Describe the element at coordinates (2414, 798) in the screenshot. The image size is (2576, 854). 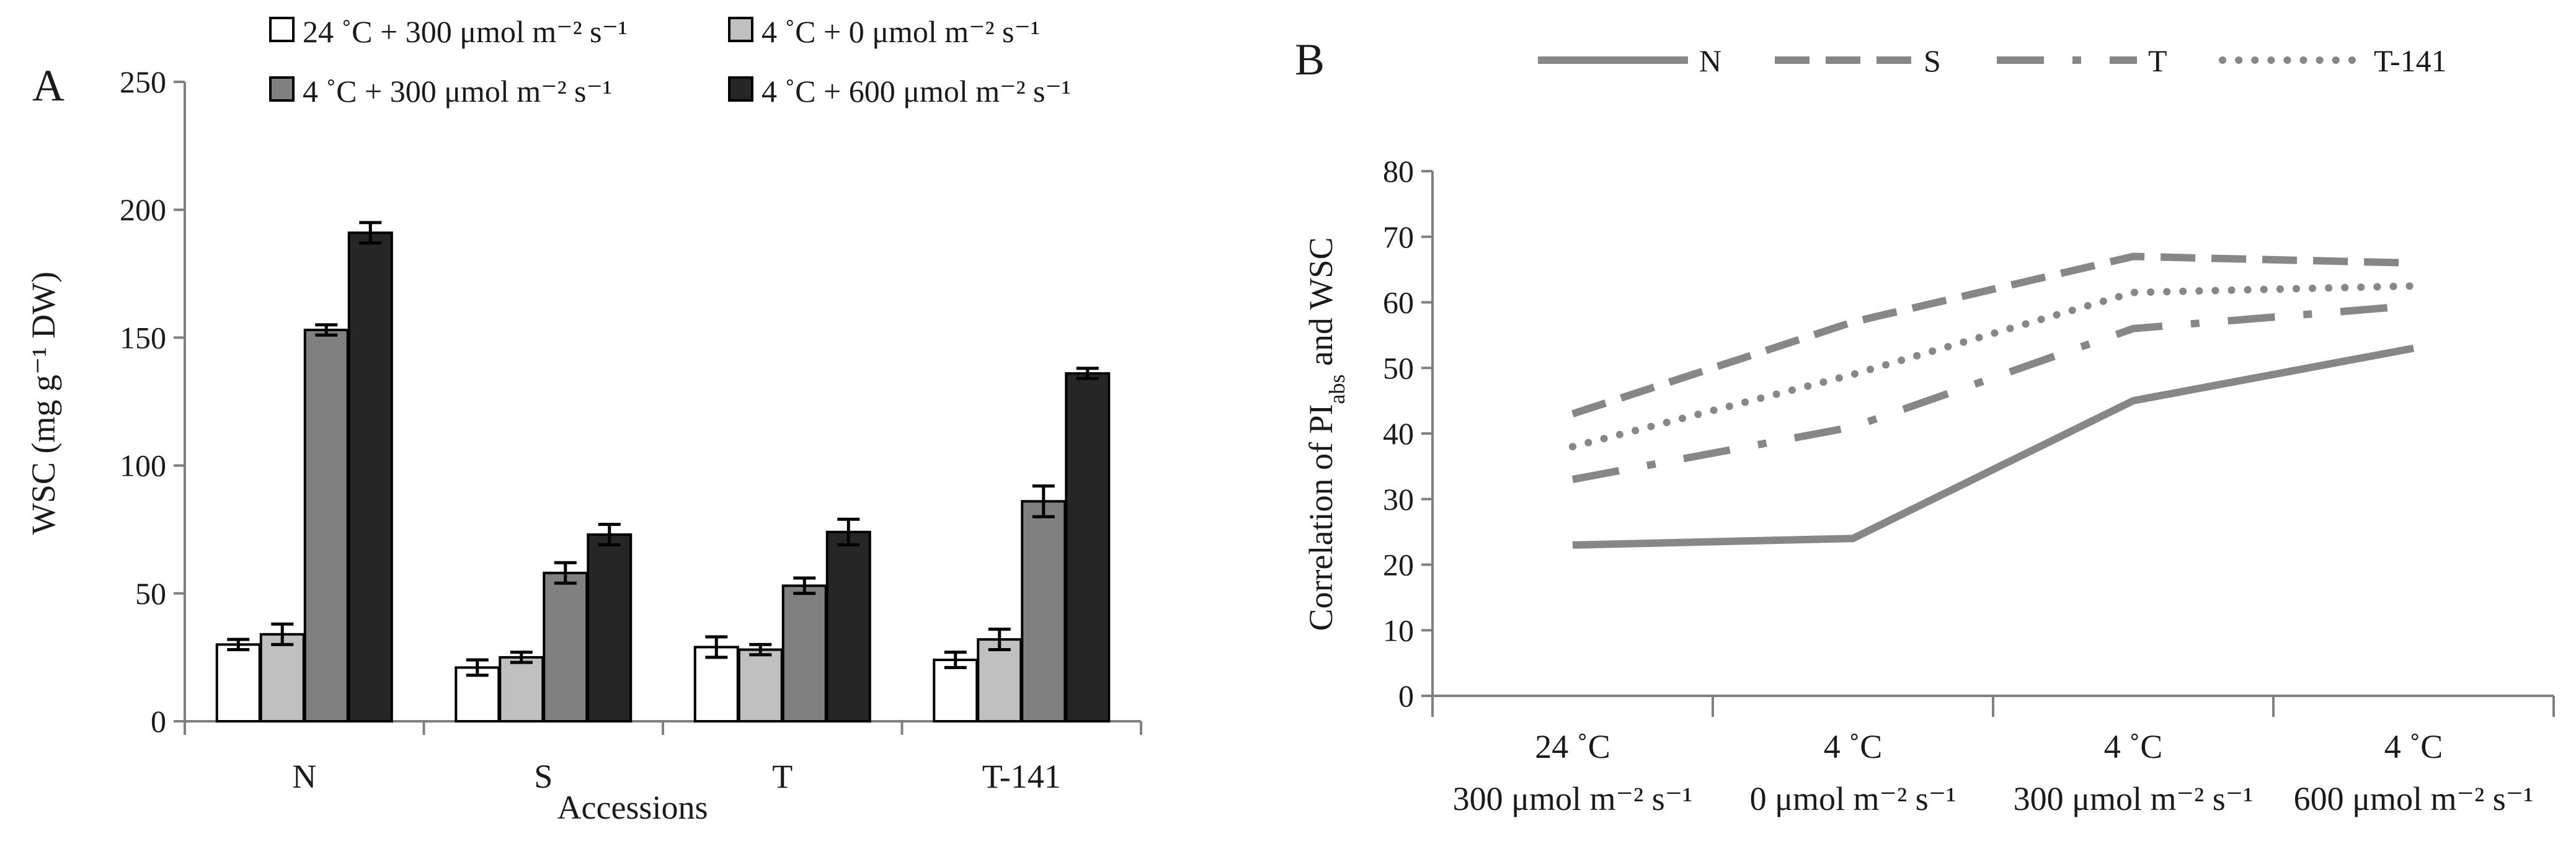
I see `x-category-label-line2: 600 μmol m⁻² s⁻¹` at that location.